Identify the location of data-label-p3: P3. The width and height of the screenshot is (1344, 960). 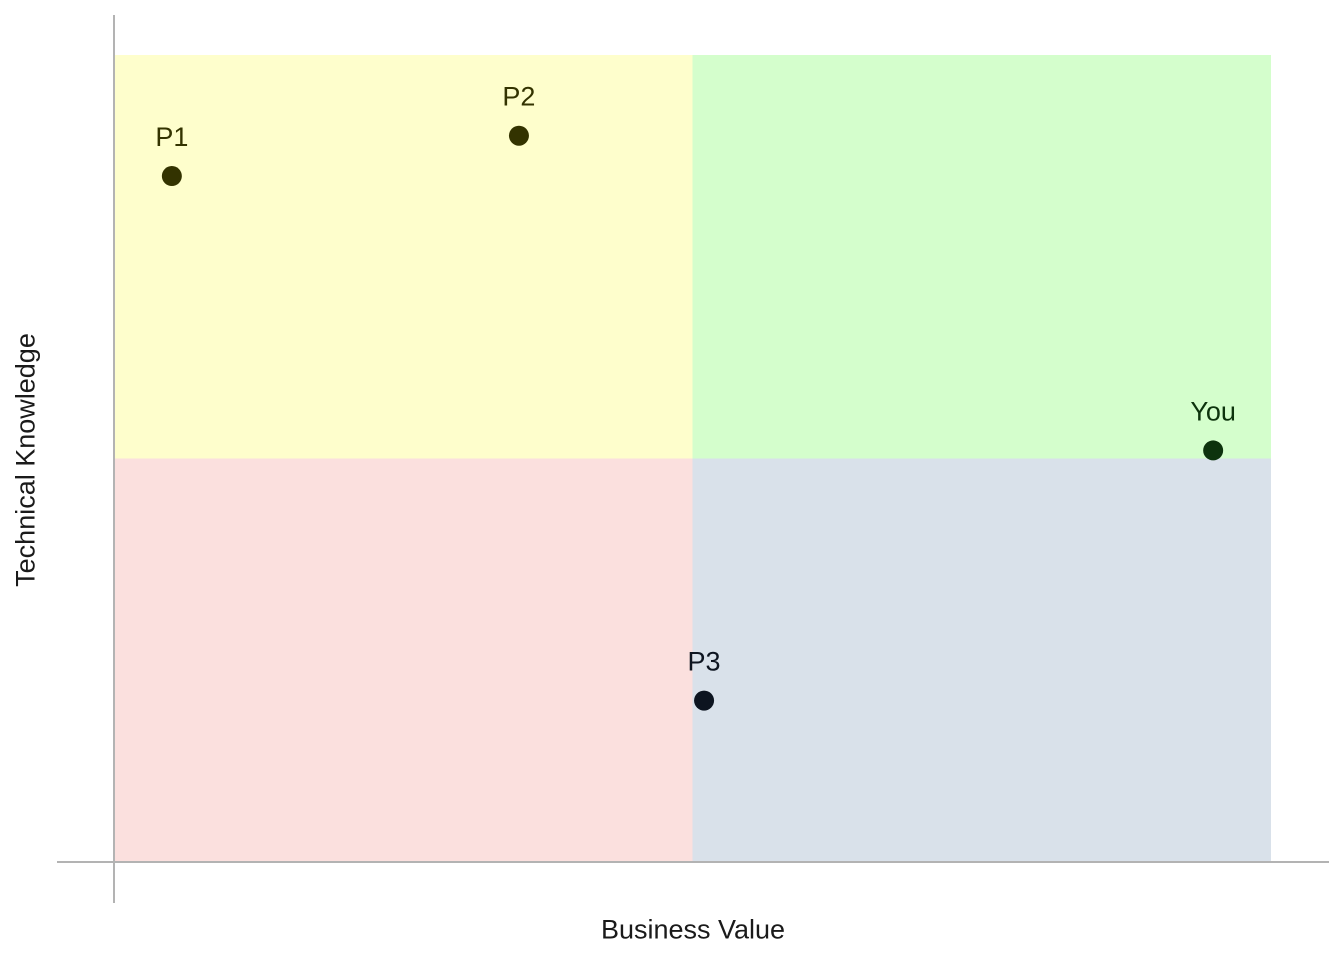
(704, 662).